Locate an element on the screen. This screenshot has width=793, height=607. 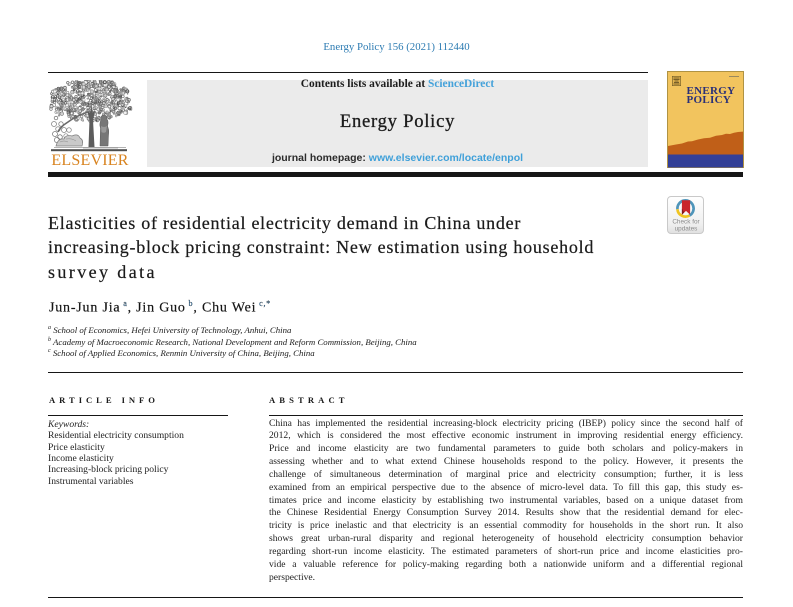
svg-text: Check for is located at coordinates (686, 222).